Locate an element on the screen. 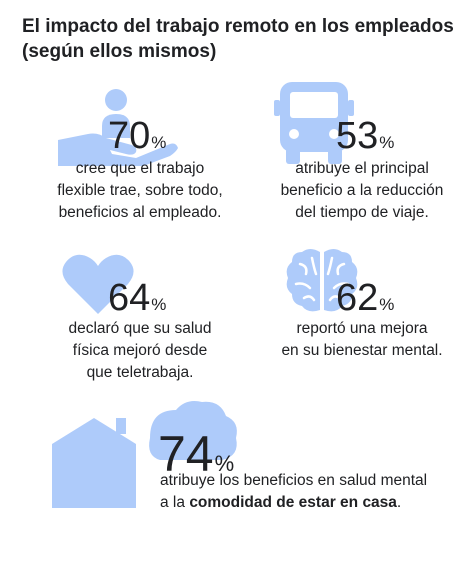  brain-icon is located at coordinates (322, 282).